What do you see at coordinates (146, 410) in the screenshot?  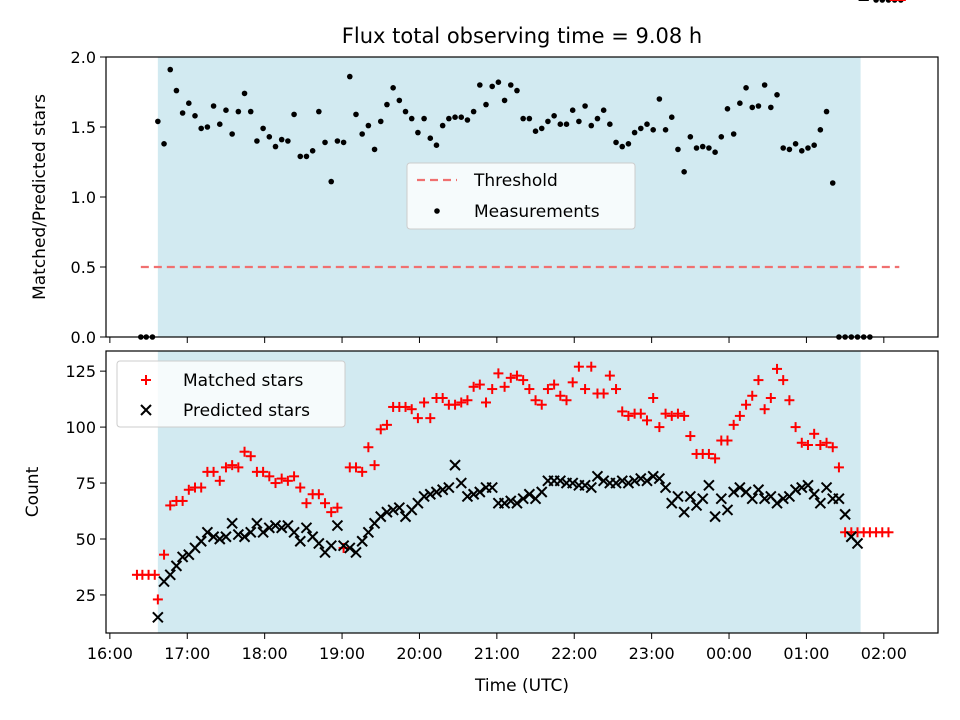 I see `legend-predicted-swatch` at bounding box center [146, 410].